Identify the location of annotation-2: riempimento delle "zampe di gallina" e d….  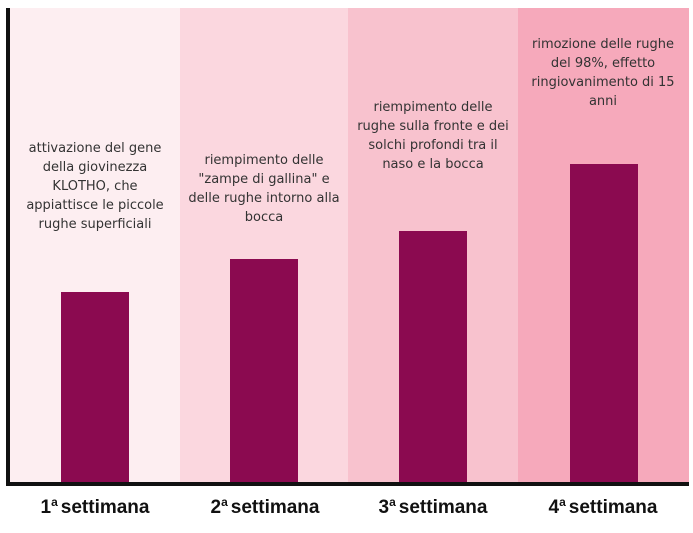
(264, 189).